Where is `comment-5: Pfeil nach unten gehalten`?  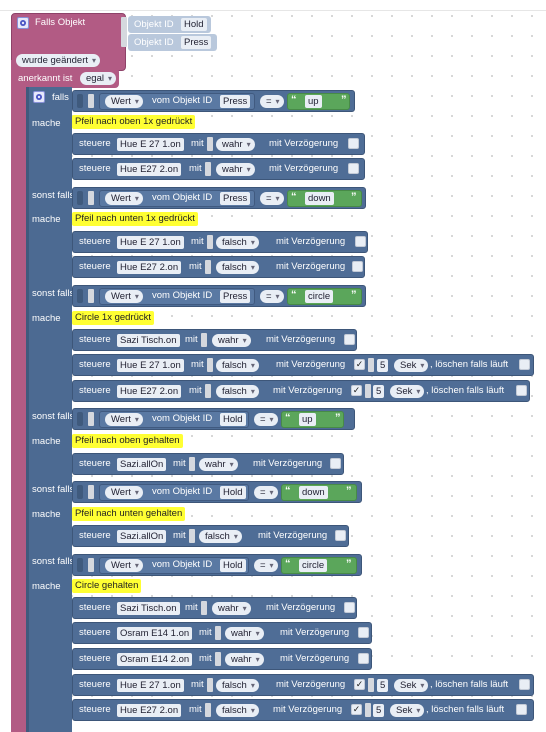 comment-5: Pfeil nach unten gehalten is located at coordinates (129, 514).